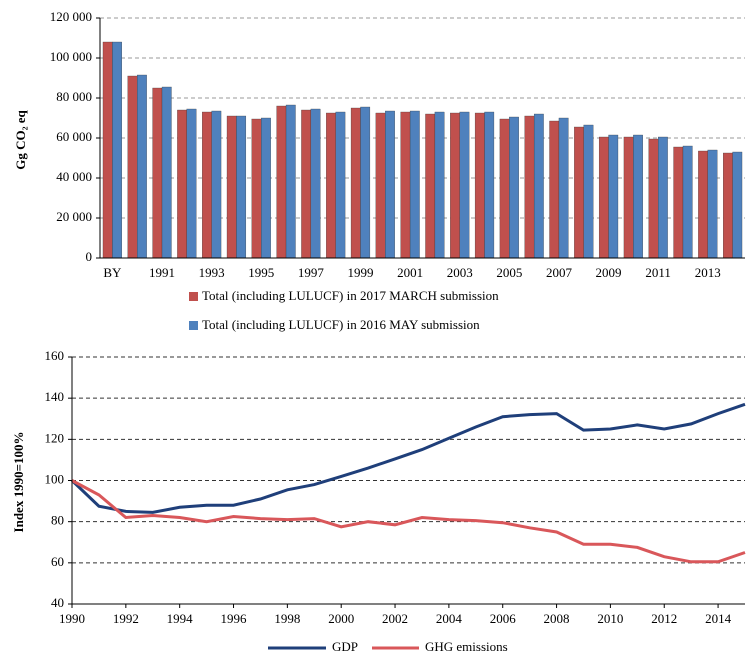 This screenshot has width=748, height=657. Describe the element at coordinates (55, 478) in the screenshot. I see `y-tick-label: 100` at that location.